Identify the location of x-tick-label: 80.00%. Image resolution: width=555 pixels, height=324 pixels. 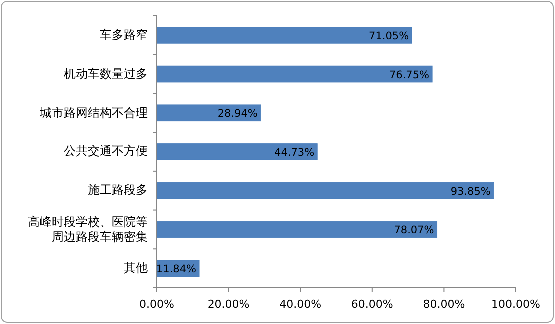
(444, 304).